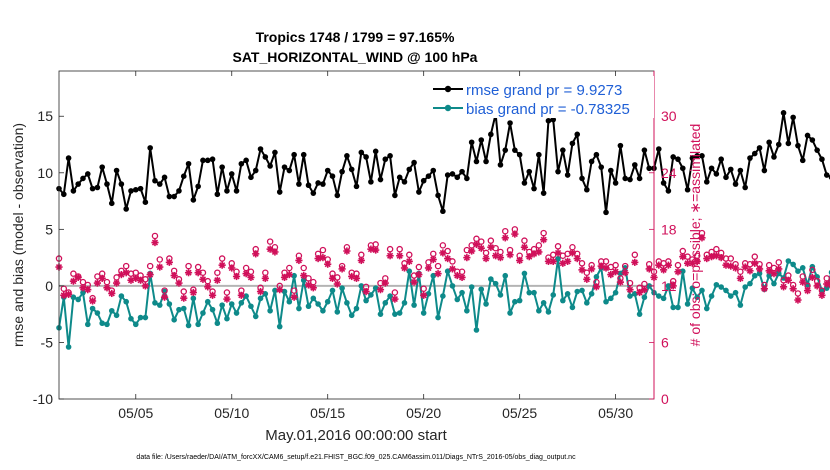 This screenshot has width=830, height=470. Describe the element at coordinates (615, 413) in the screenshot. I see `x-tick-label: 05/30` at that location.